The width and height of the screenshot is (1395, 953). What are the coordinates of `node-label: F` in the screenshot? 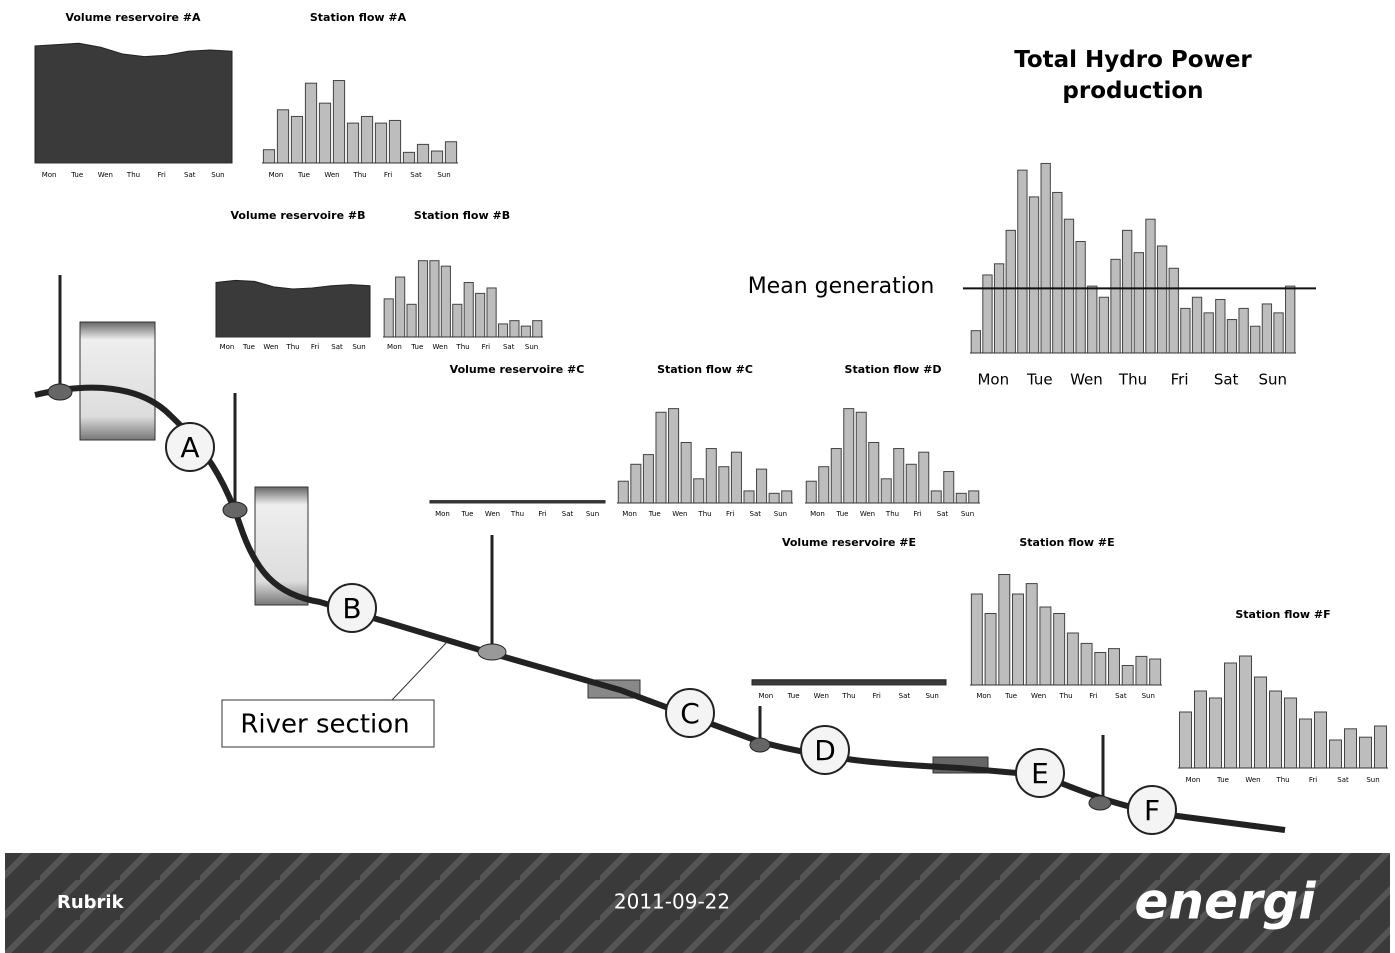 It's located at (1152, 810).